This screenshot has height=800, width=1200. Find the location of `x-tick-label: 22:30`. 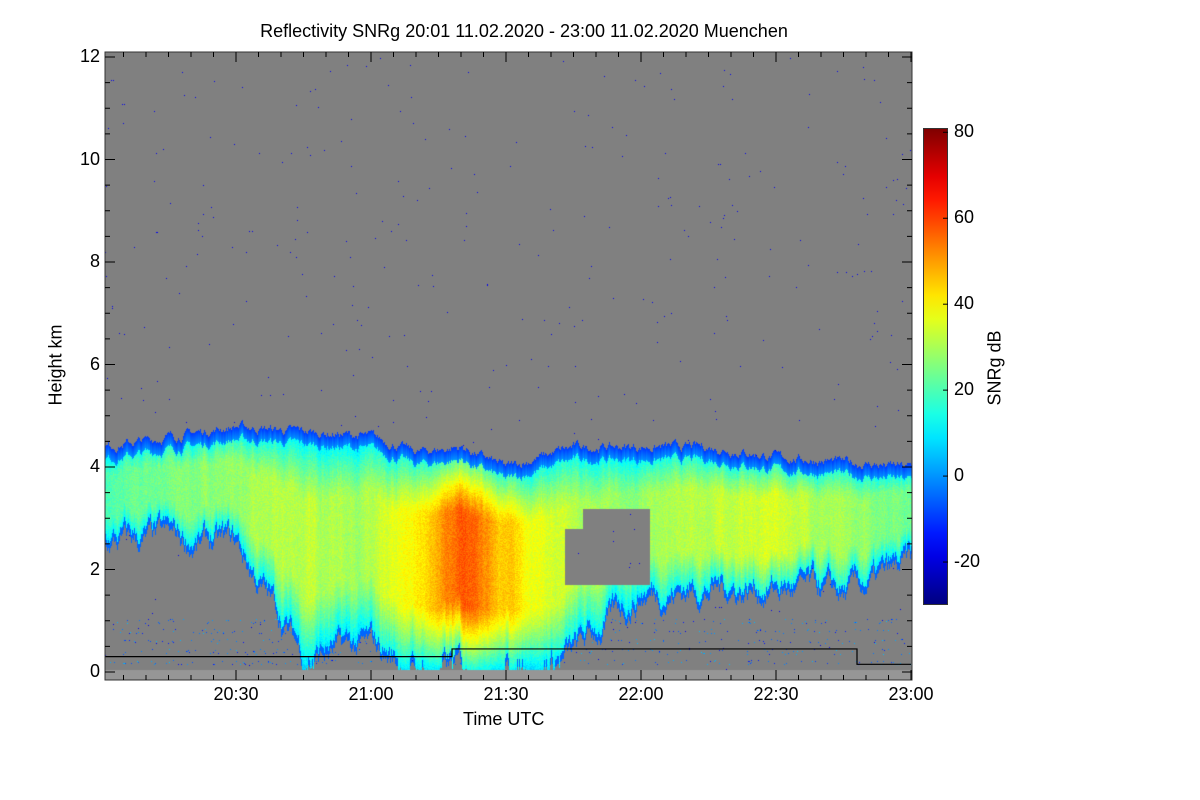

x-tick-label: 22:30 is located at coordinates (776, 694).